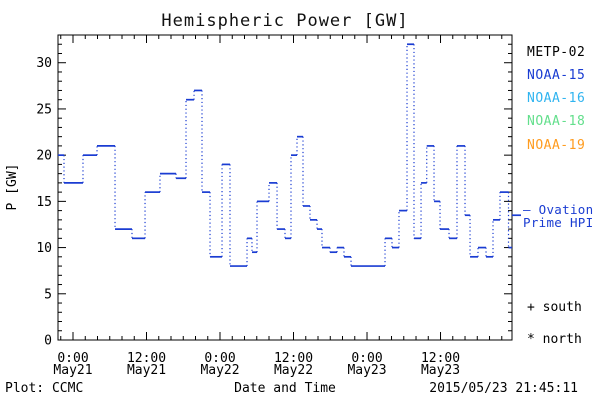 This screenshot has width=600, height=400. What do you see at coordinates (503, 388) in the screenshot?
I see `timestamp: 2015/05/23 21:45:11` at bounding box center [503, 388].